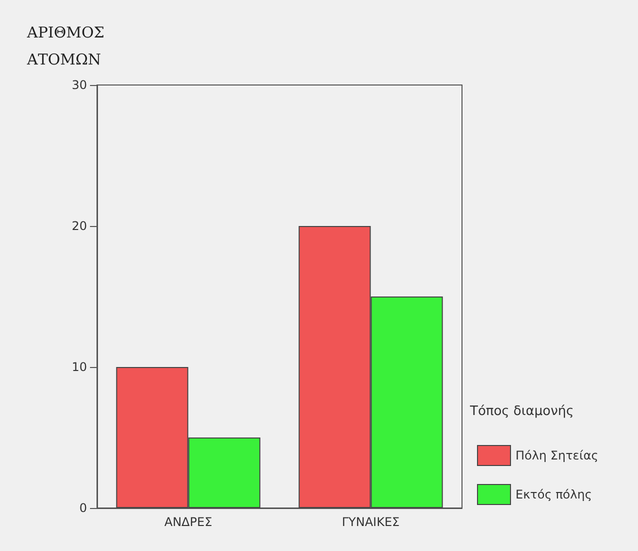 This screenshot has width=638, height=551. What do you see at coordinates (79, 85) in the screenshot?
I see `y-tick-label: 30` at bounding box center [79, 85].